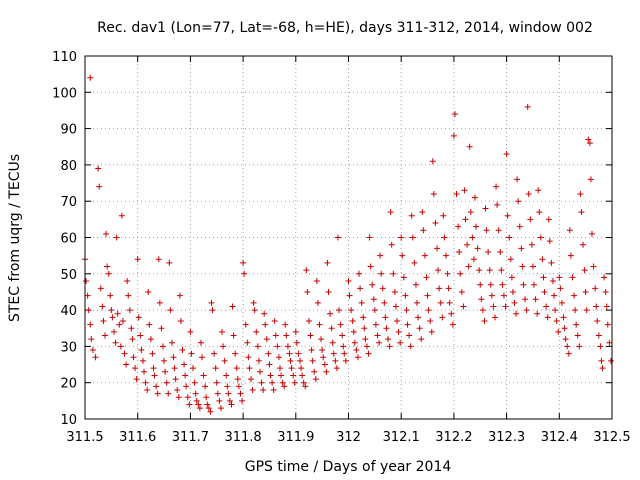 This screenshot has width=640, height=480. What do you see at coordinates (401, 437) in the screenshot?
I see `x-tick-label: 312.1` at bounding box center [401, 437].